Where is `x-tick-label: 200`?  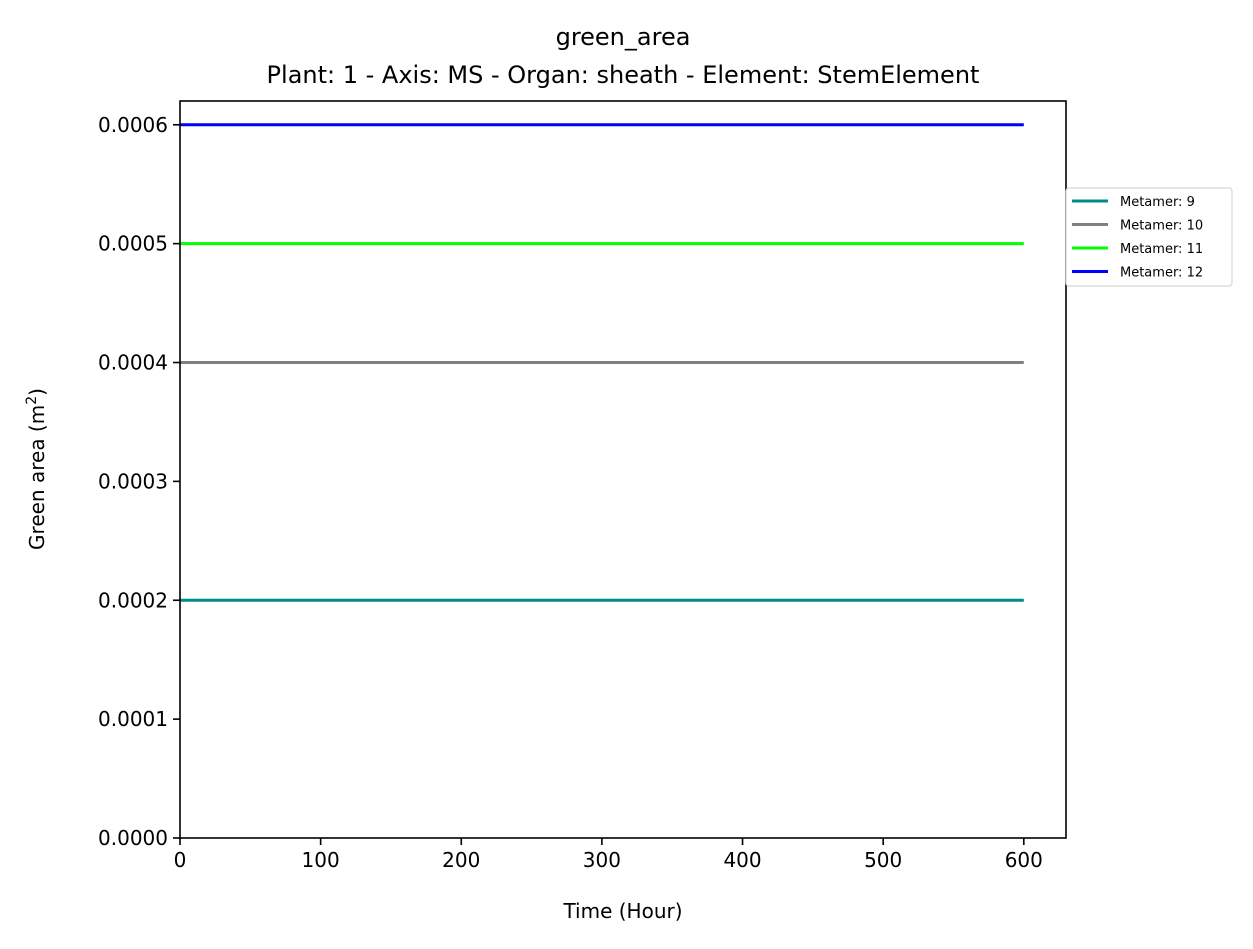
x-tick-label: 200 is located at coordinates (461, 860).